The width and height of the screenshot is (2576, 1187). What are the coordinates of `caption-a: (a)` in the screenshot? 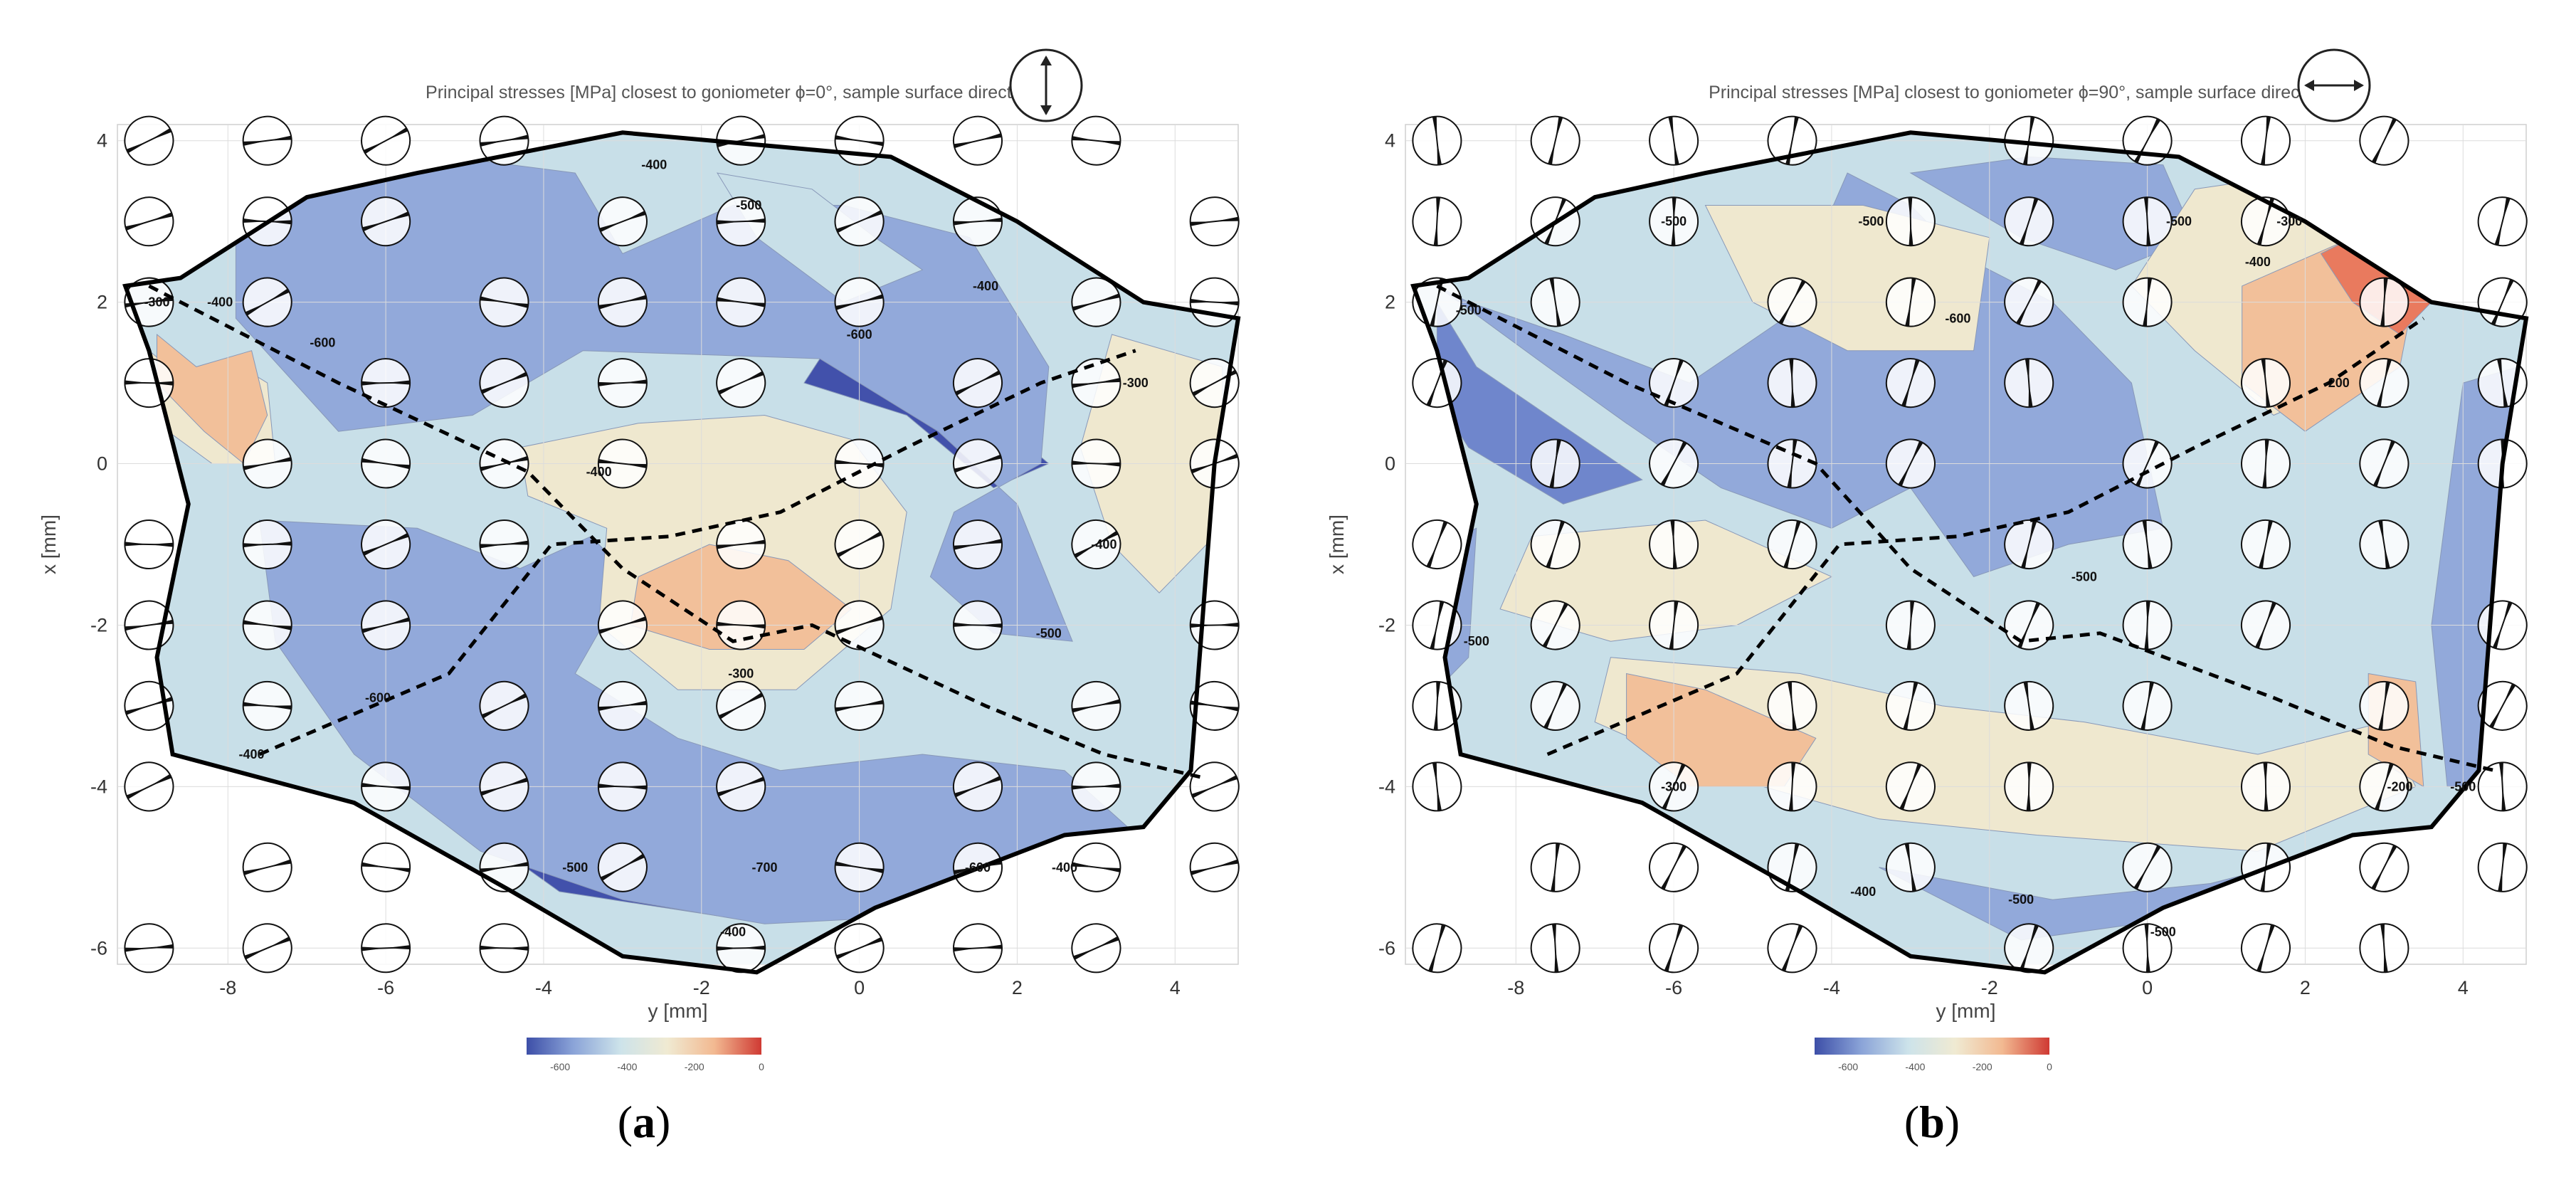 It's located at (644, 1122).